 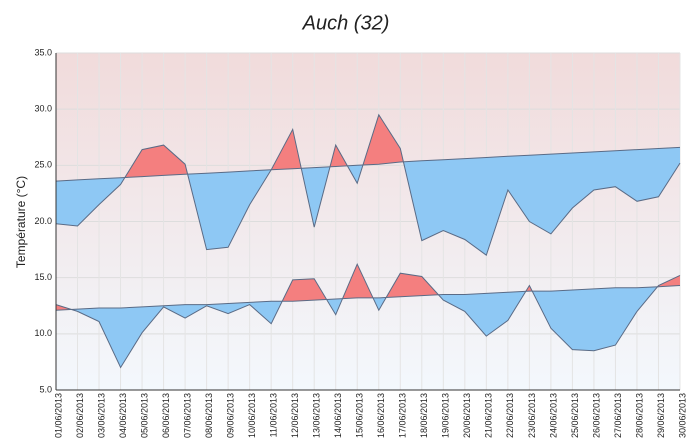 I want to click on y-tick-label: 35.0, so click(x=43, y=52).